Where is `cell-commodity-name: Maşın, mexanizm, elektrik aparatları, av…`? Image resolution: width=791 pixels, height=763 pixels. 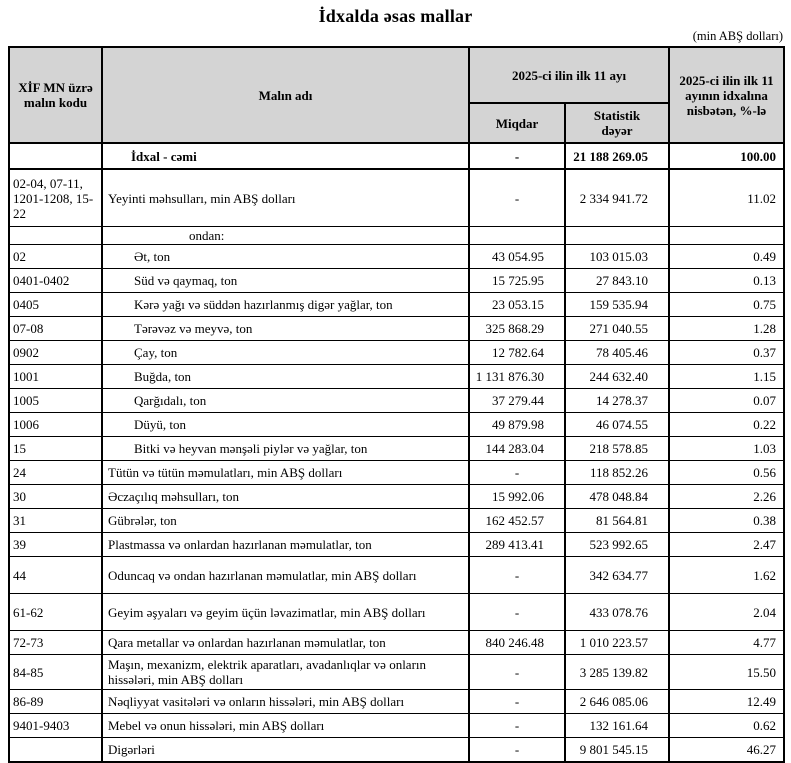
cell-commodity-name: Maşın, mexanizm, elektrik aparatları, av… is located at coordinates (285, 672).